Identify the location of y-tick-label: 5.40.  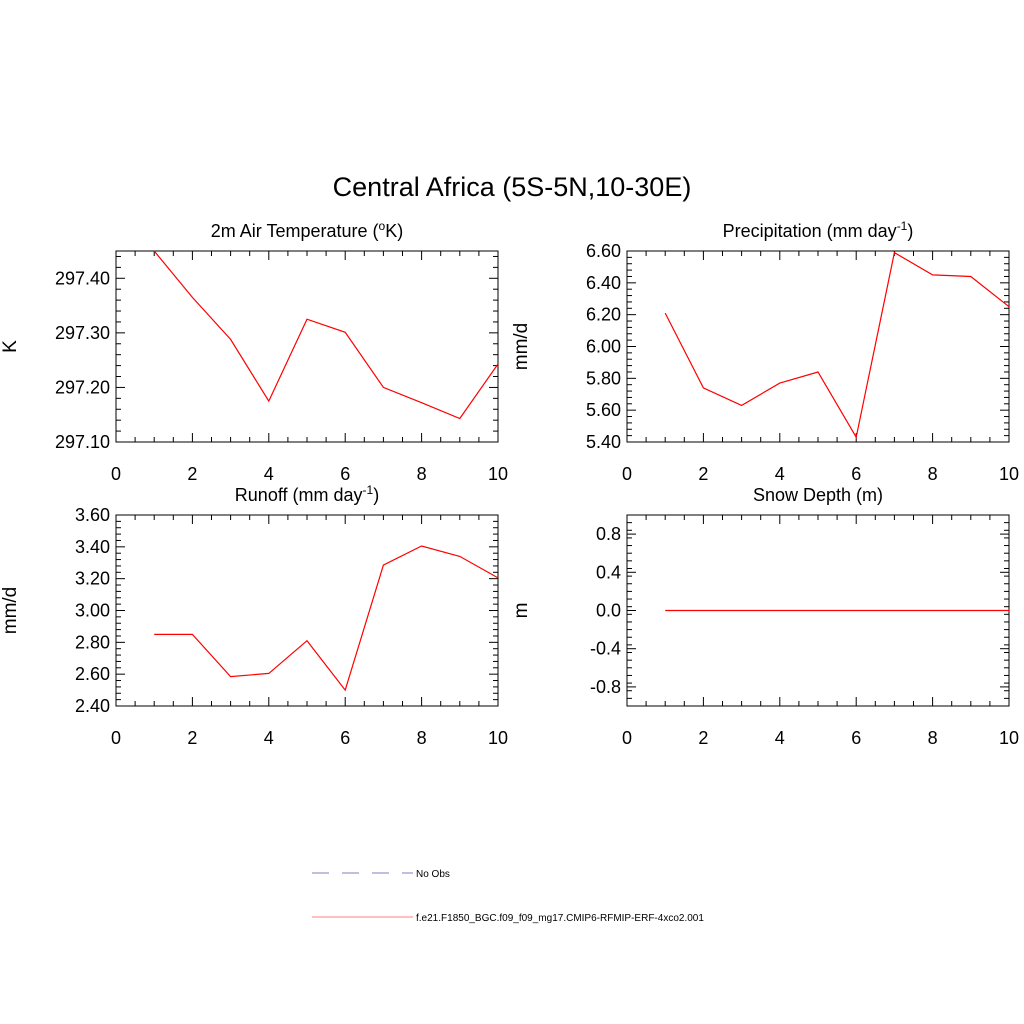
(603, 442).